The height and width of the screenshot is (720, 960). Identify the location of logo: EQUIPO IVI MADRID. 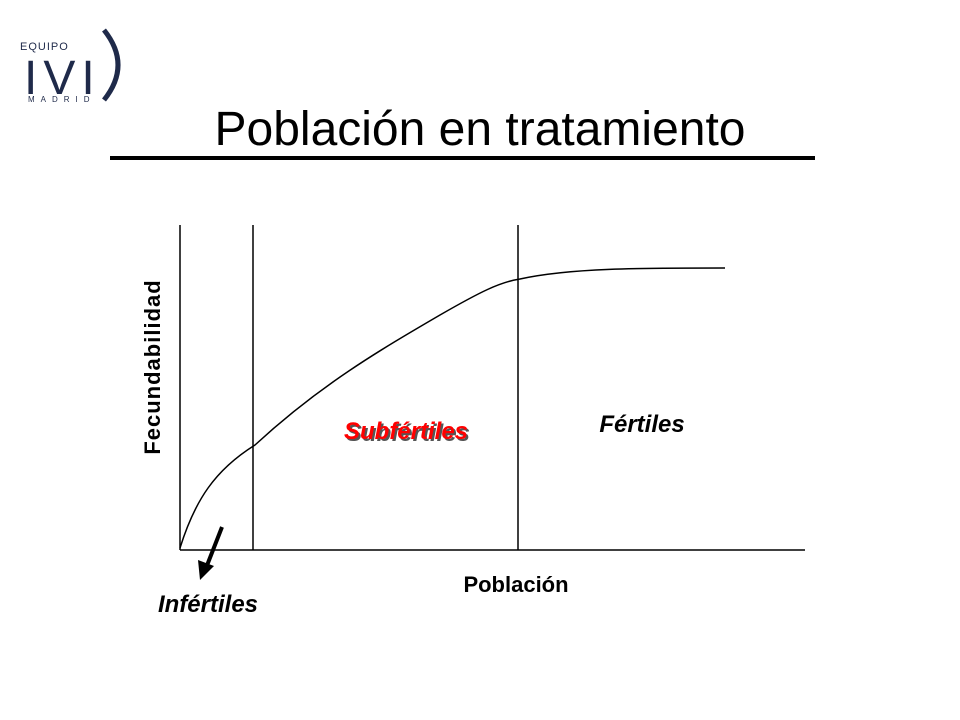
(70, 66).